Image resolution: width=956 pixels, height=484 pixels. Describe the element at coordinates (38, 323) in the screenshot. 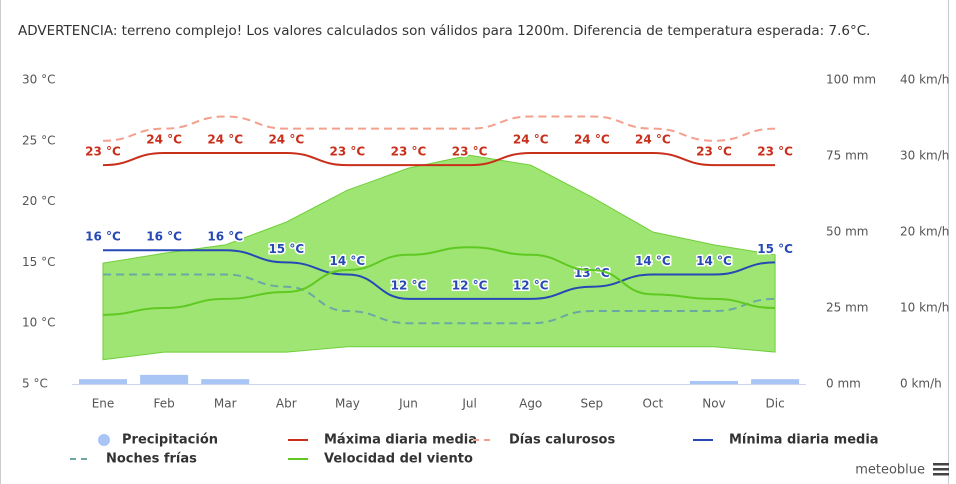

I see `y-tick-label: 10 °C` at that location.